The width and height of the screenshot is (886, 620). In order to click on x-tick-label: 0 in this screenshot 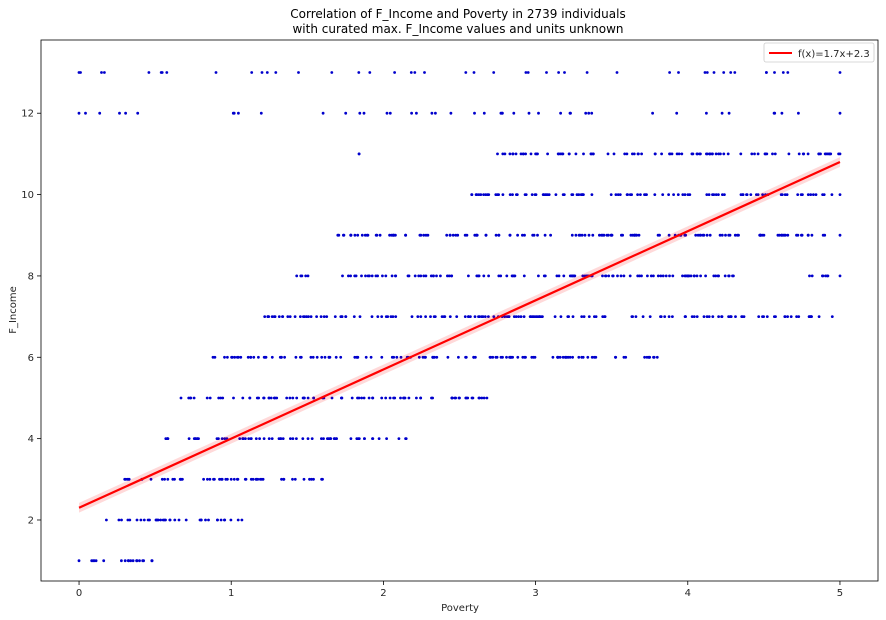, I will do `click(79, 593)`.